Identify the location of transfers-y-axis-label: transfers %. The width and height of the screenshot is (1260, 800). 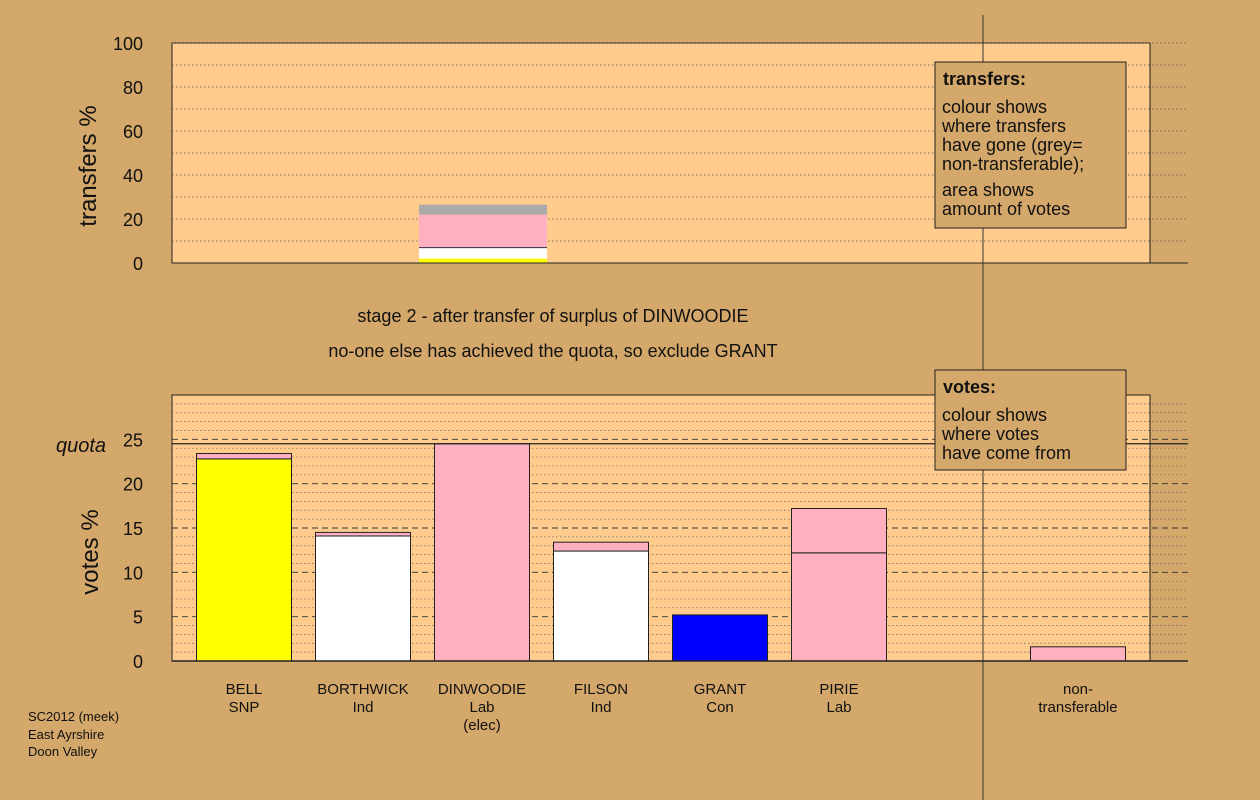
(88, 165).